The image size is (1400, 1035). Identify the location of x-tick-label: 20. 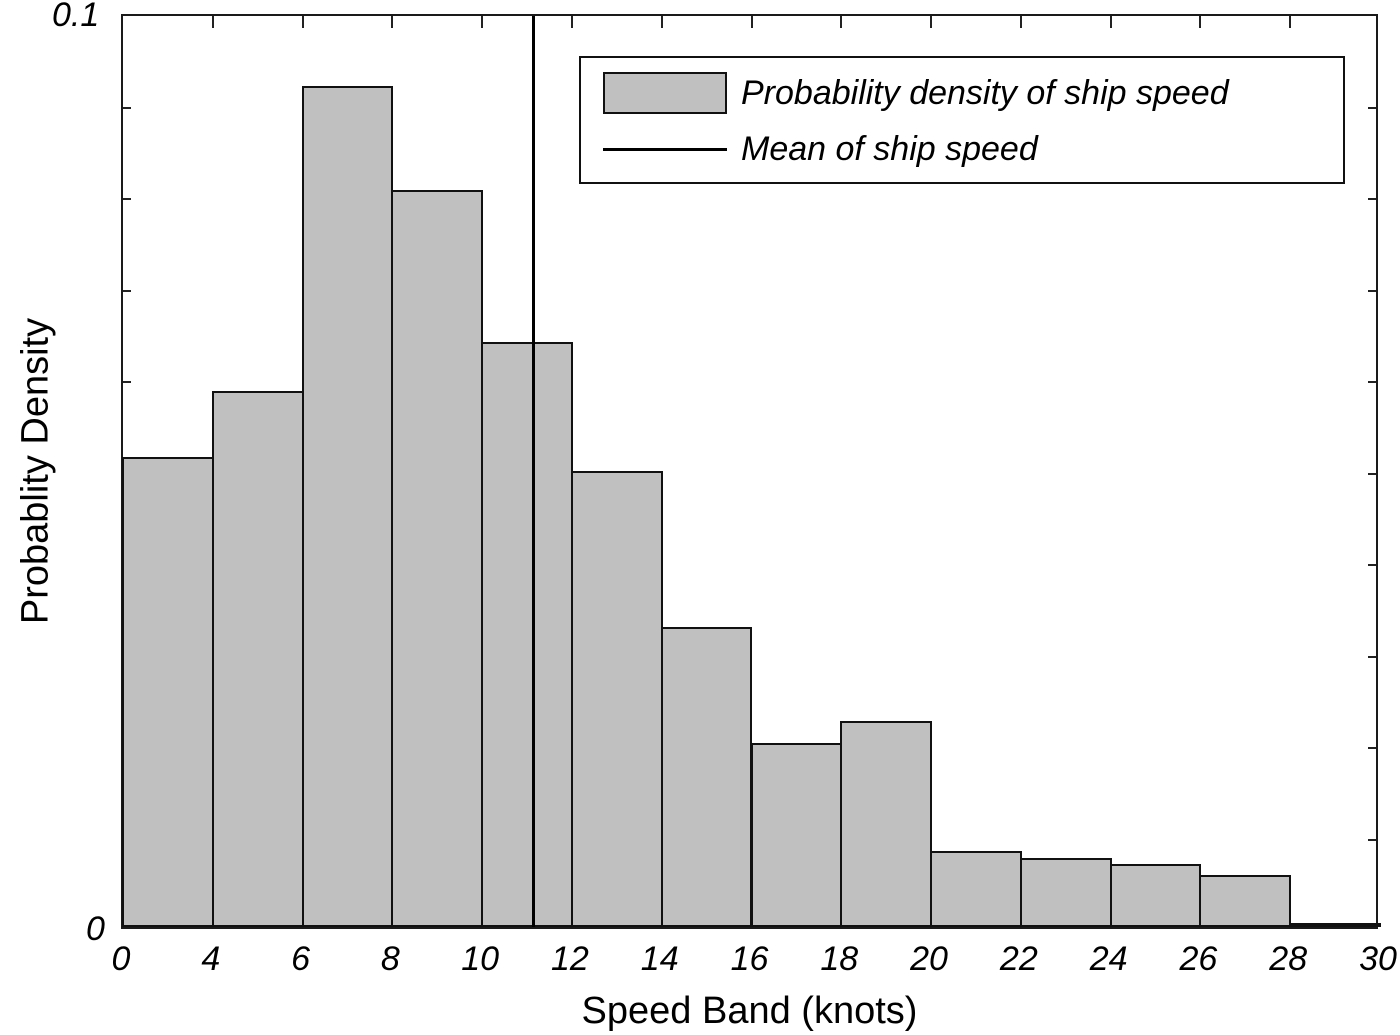
(929, 959).